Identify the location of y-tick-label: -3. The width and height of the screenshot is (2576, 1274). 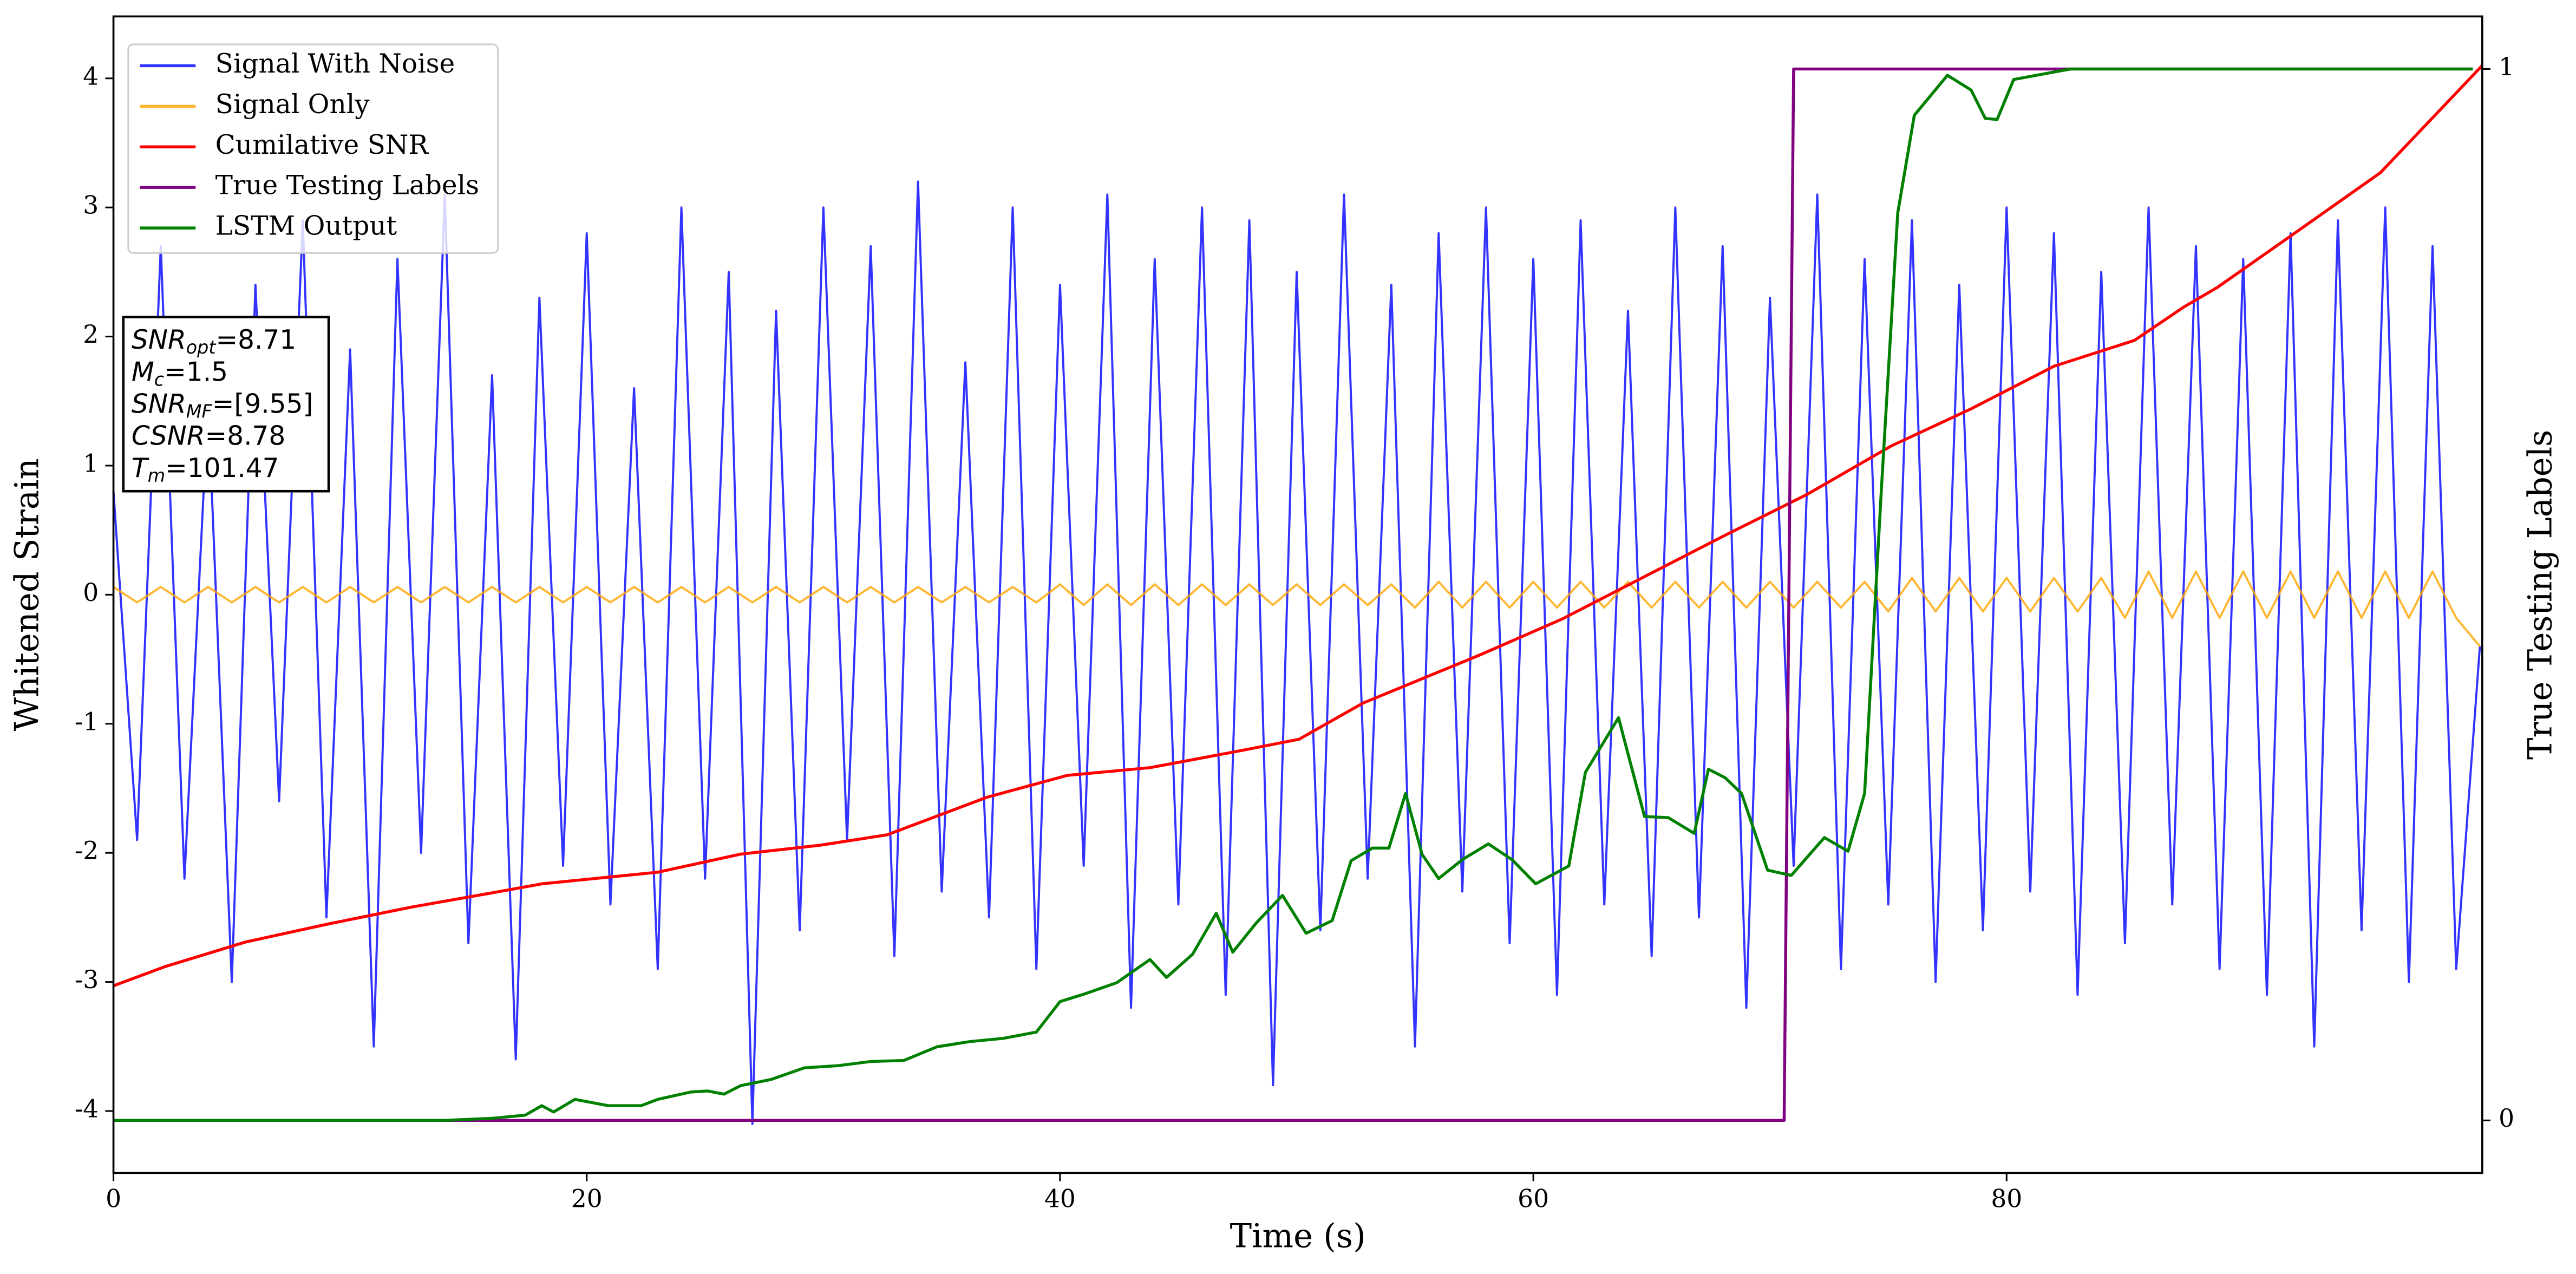
(87, 979).